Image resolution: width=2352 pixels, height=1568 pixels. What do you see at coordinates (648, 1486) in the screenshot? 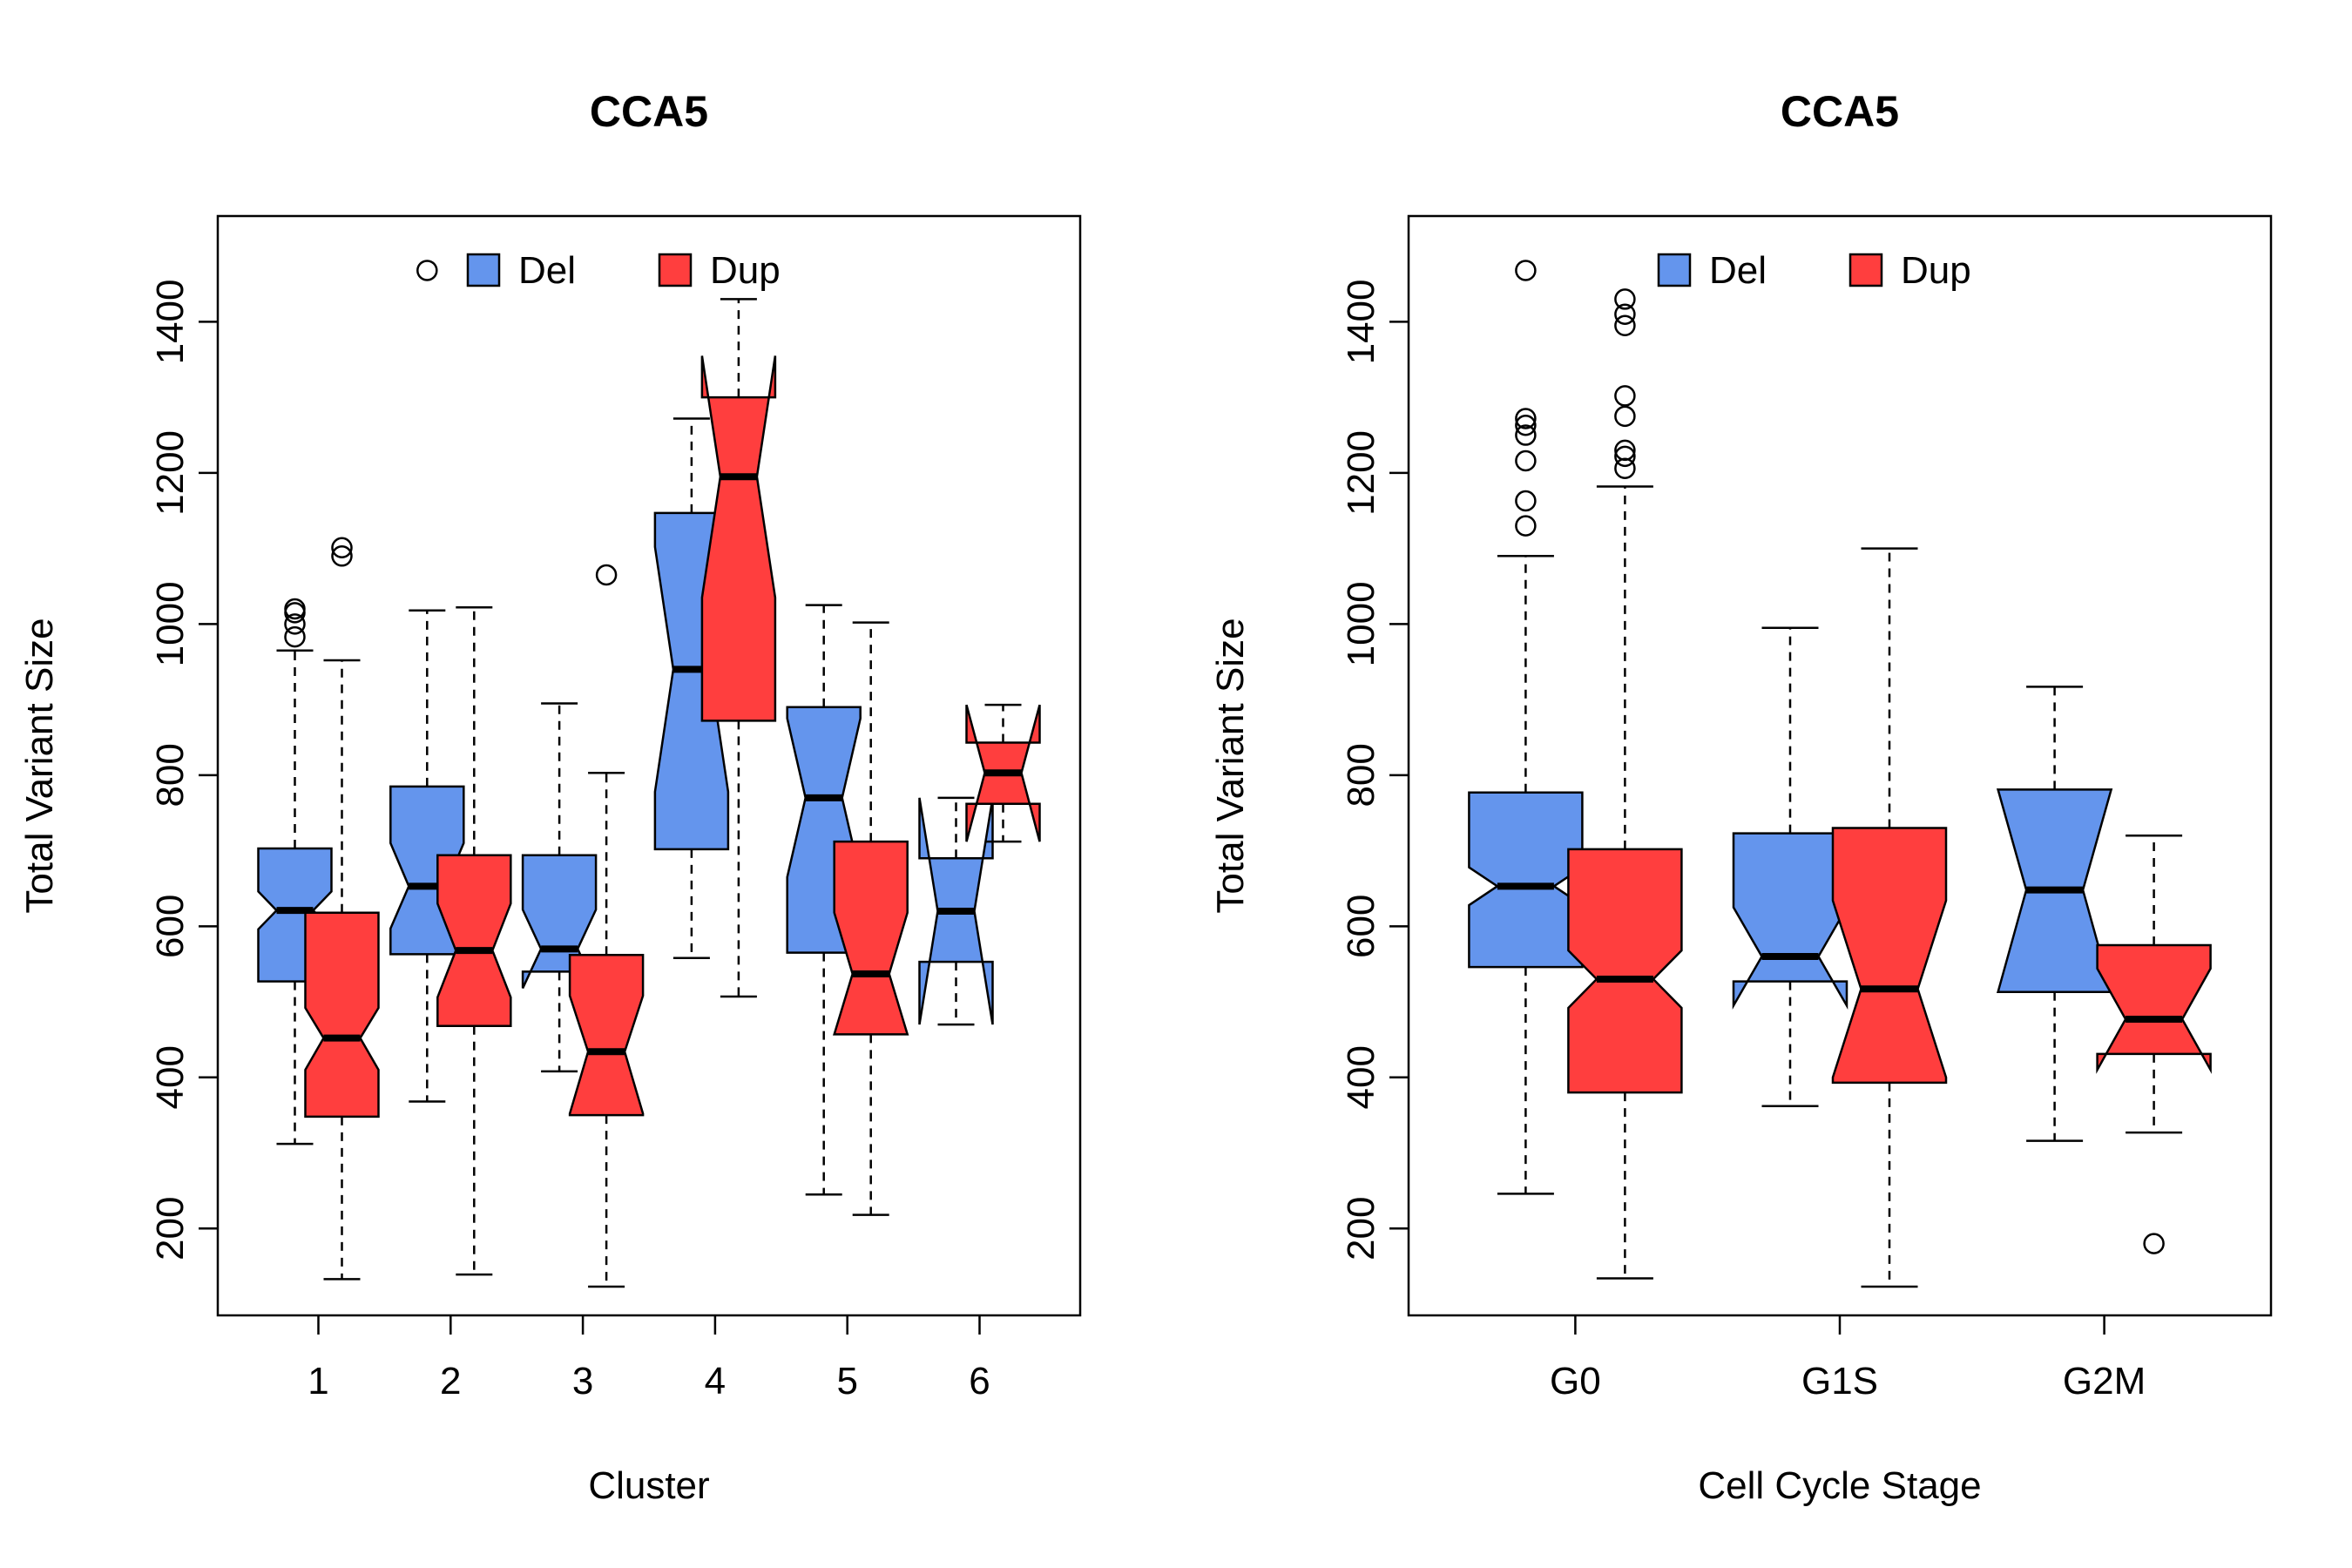
I see `x-axis-label: Cluster` at bounding box center [648, 1486].